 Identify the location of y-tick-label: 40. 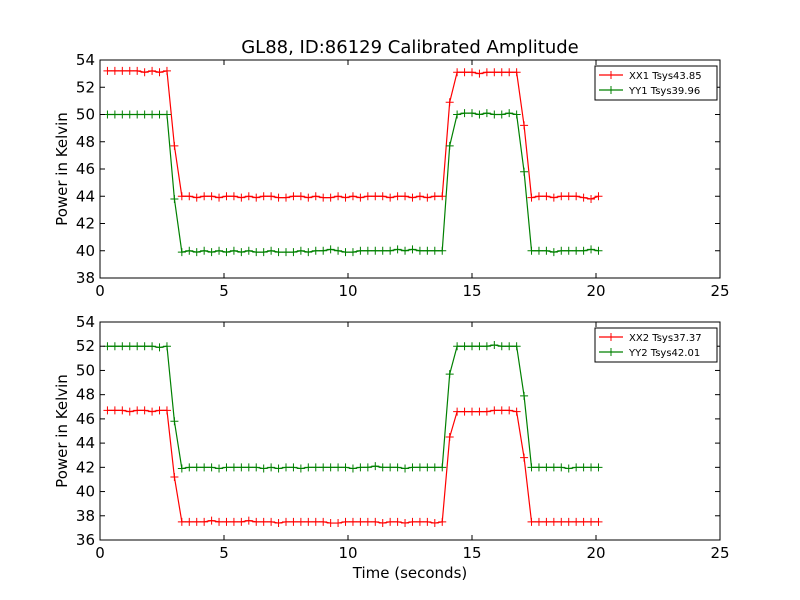
(85, 251).